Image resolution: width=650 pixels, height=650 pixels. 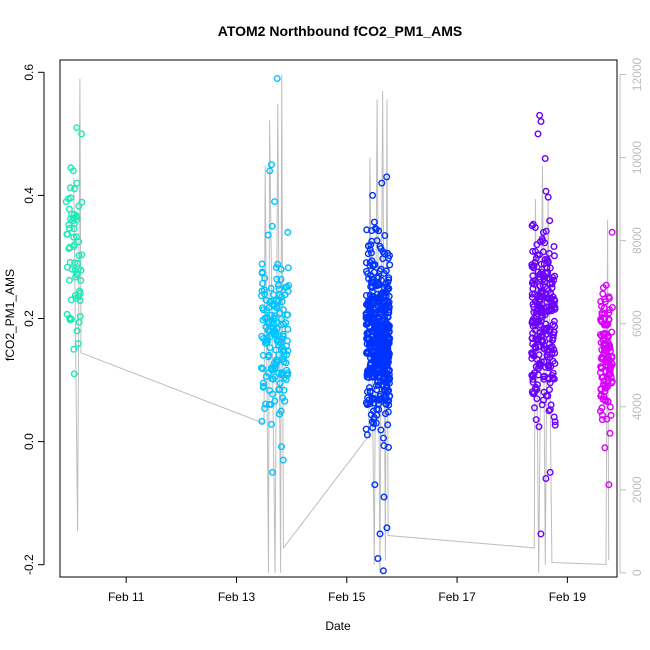 I want to click on x-tick-label: Feb 13, so click(x=237, y=597).